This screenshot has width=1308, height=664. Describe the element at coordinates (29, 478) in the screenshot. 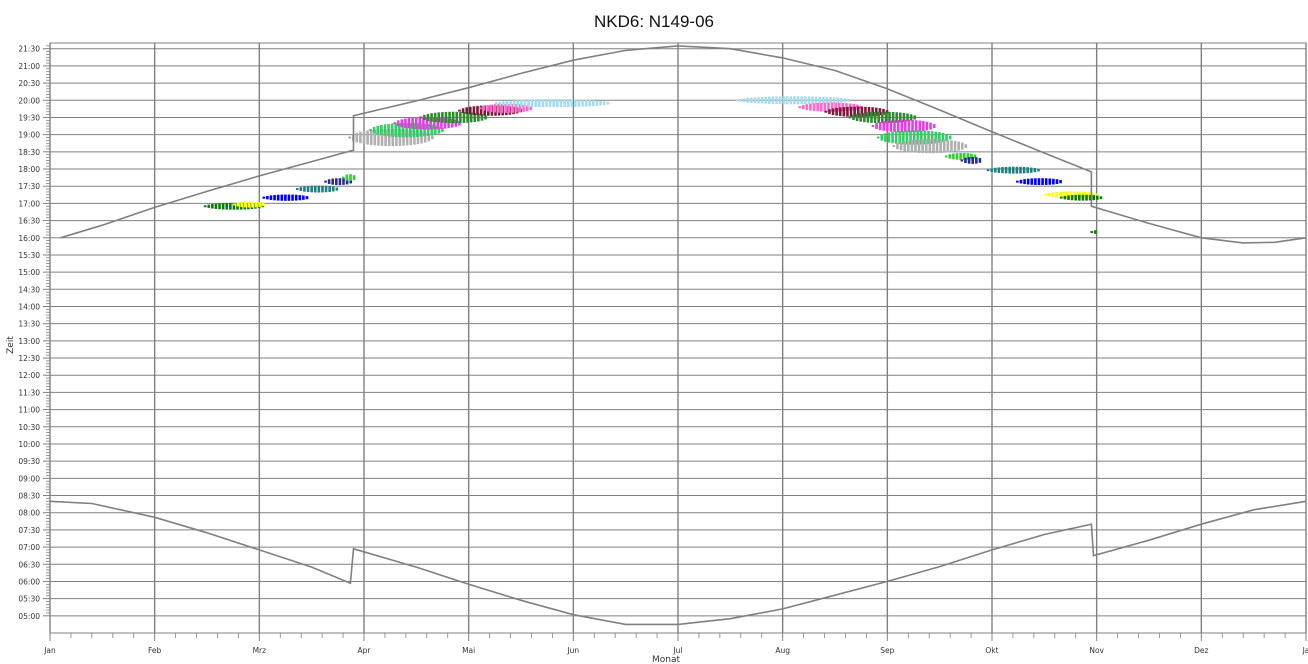

I see `y-tick-label: 09:00` at that location.